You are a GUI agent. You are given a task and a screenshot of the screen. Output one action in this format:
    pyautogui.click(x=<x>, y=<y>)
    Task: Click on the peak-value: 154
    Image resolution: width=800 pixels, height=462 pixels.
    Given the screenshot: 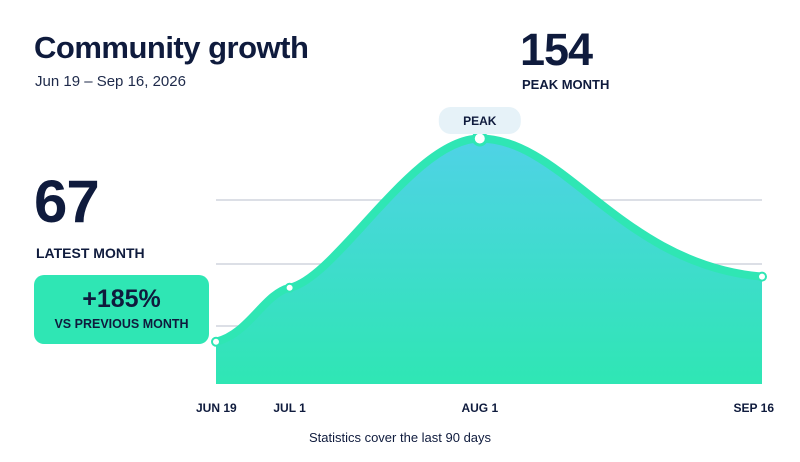 What is the action you would take?
    pyautogui.click(x=556, y=49)
    